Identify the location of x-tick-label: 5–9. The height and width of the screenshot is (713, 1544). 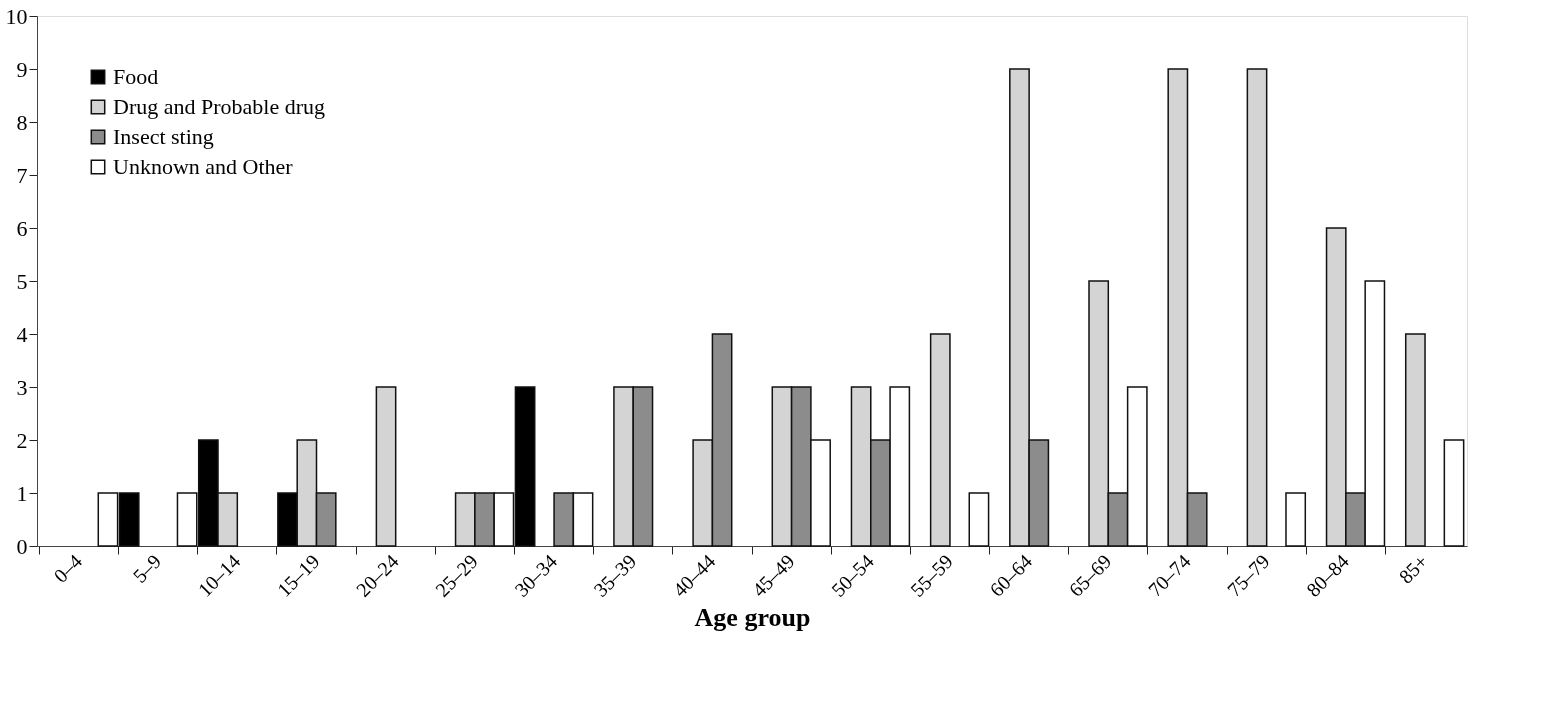
(147, 568).